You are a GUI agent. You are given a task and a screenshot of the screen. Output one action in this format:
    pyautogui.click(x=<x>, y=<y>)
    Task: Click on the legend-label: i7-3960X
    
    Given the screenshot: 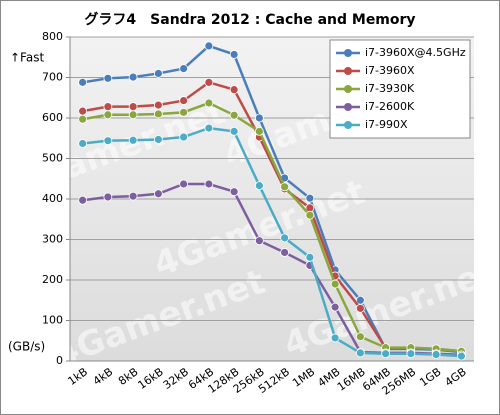 What is the action you would take?
    pyautogui.click(x=390, y=70)
    